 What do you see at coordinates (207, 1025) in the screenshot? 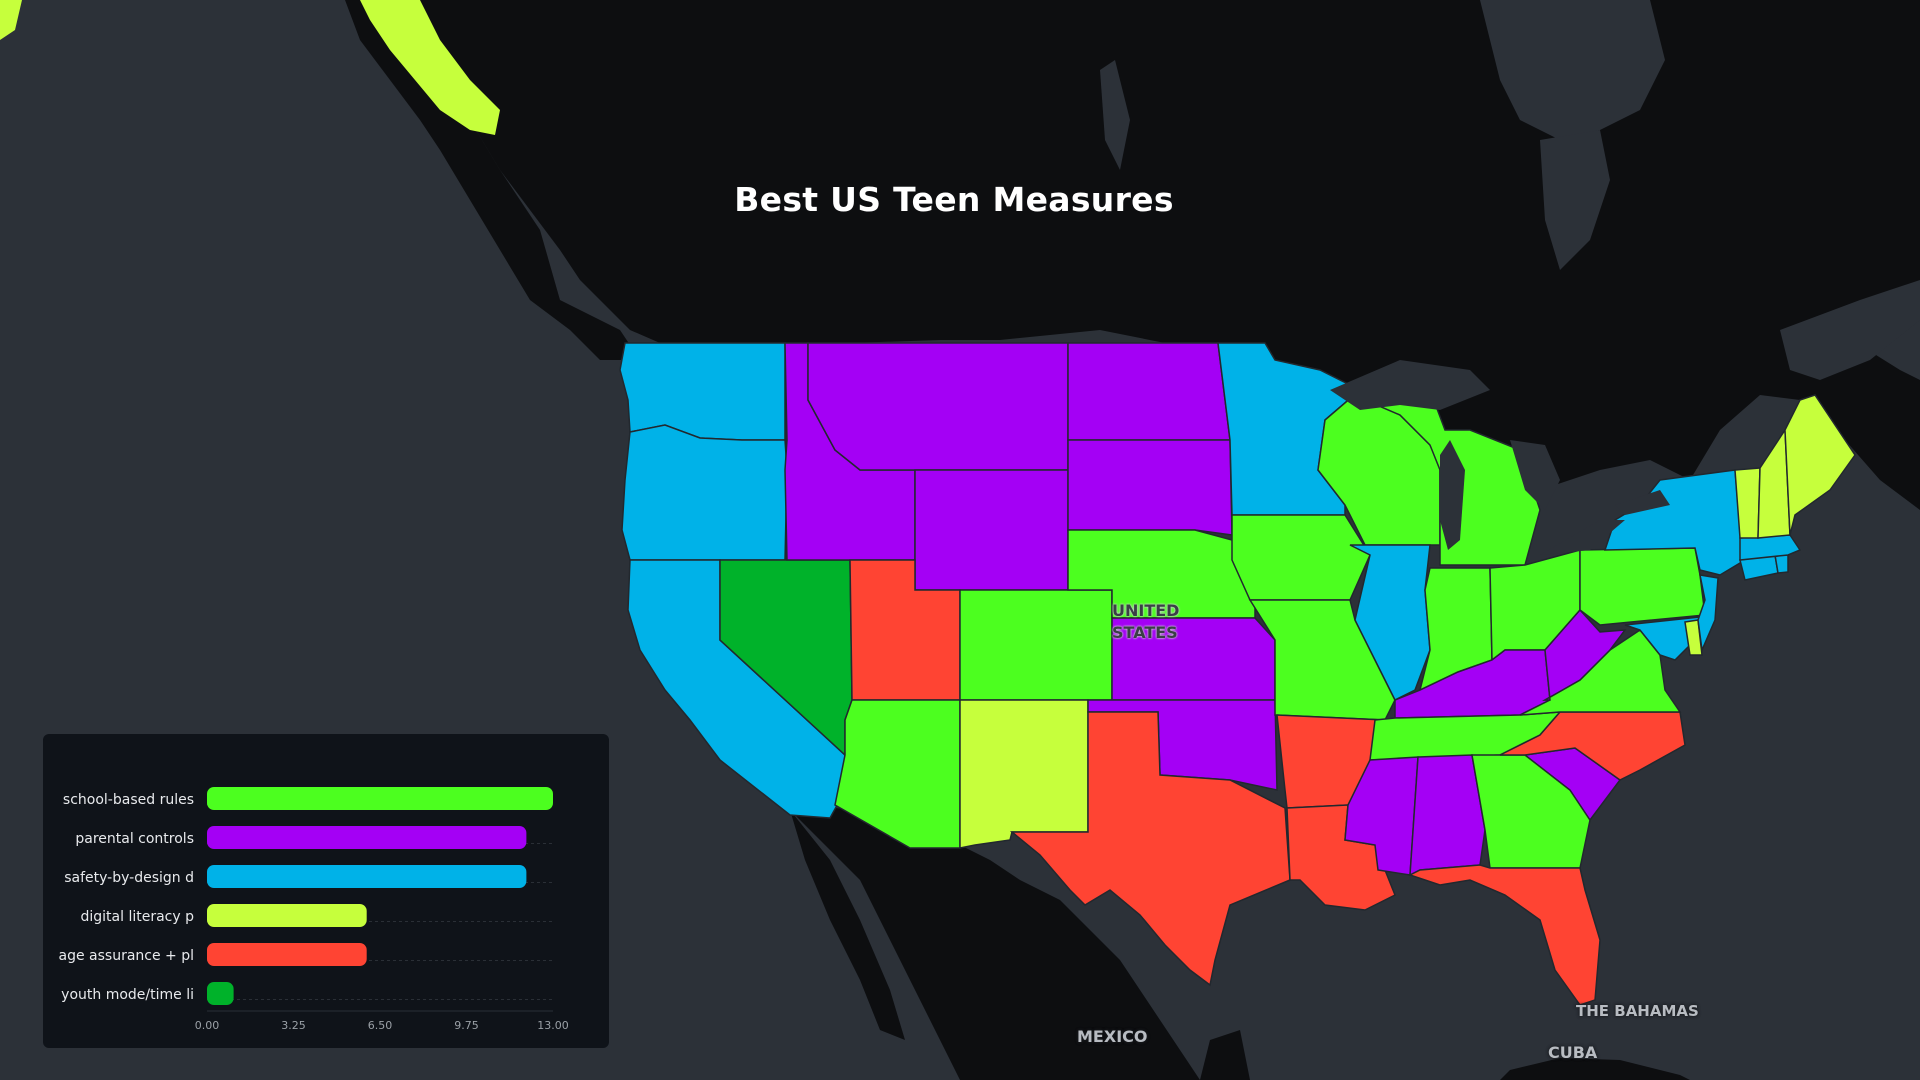
I see `x-tick-label: 0.00` at bounding box center [207, 1025].